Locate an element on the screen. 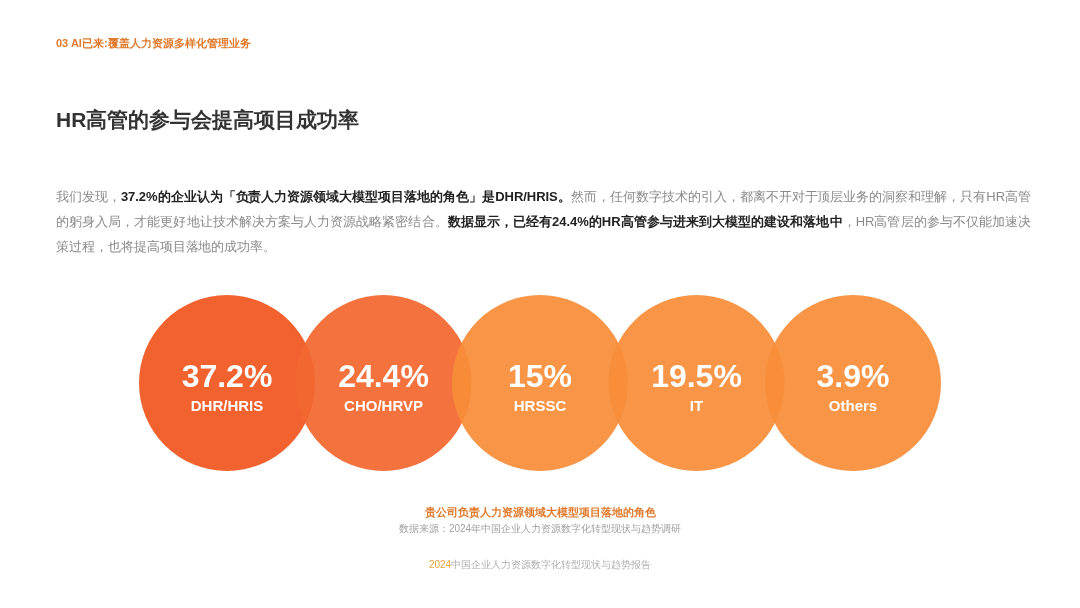 The width and height of the screenshot is (1080, 608). data-label: 19.5% is located at coordinates (696, 376).